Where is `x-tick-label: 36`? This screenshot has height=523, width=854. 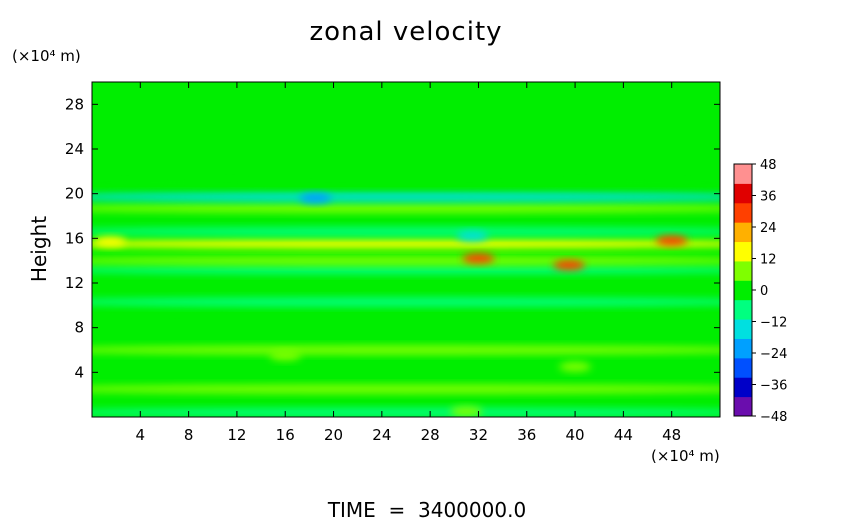 x-tick-label: 36 is located at coordinates (526, 435).